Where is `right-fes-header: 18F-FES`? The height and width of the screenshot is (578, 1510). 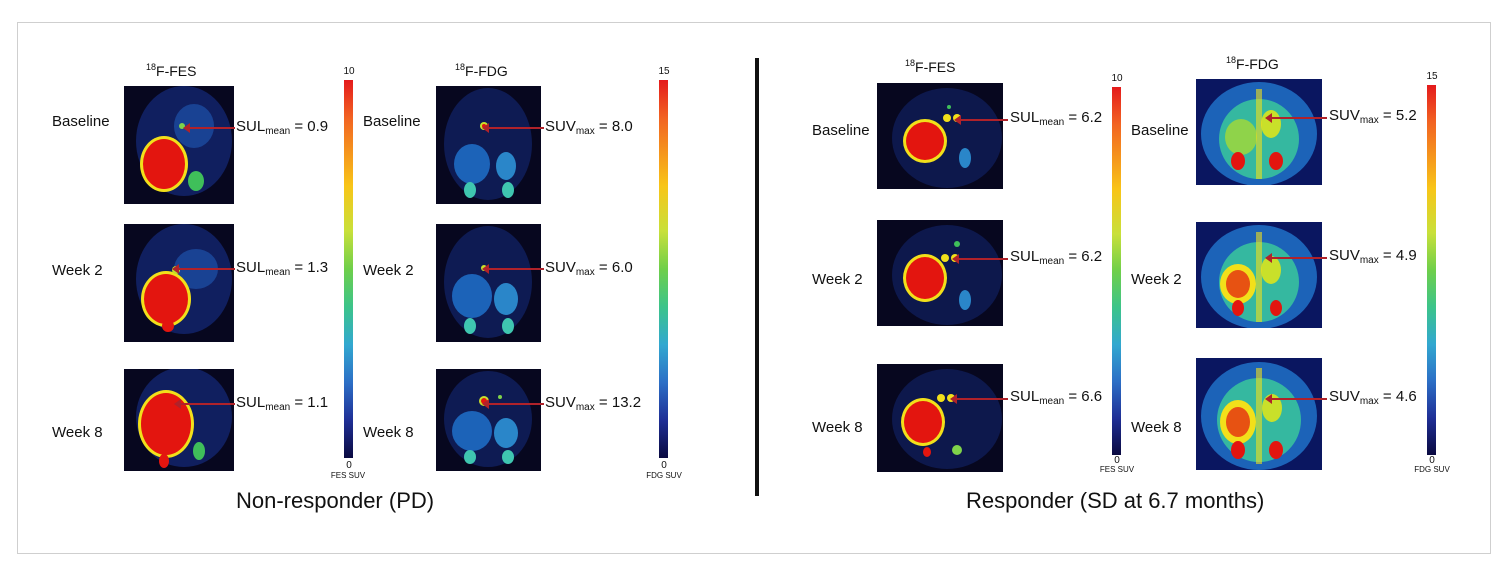 right-fes-header: 18F-FES is located at coordinates (930, 66).